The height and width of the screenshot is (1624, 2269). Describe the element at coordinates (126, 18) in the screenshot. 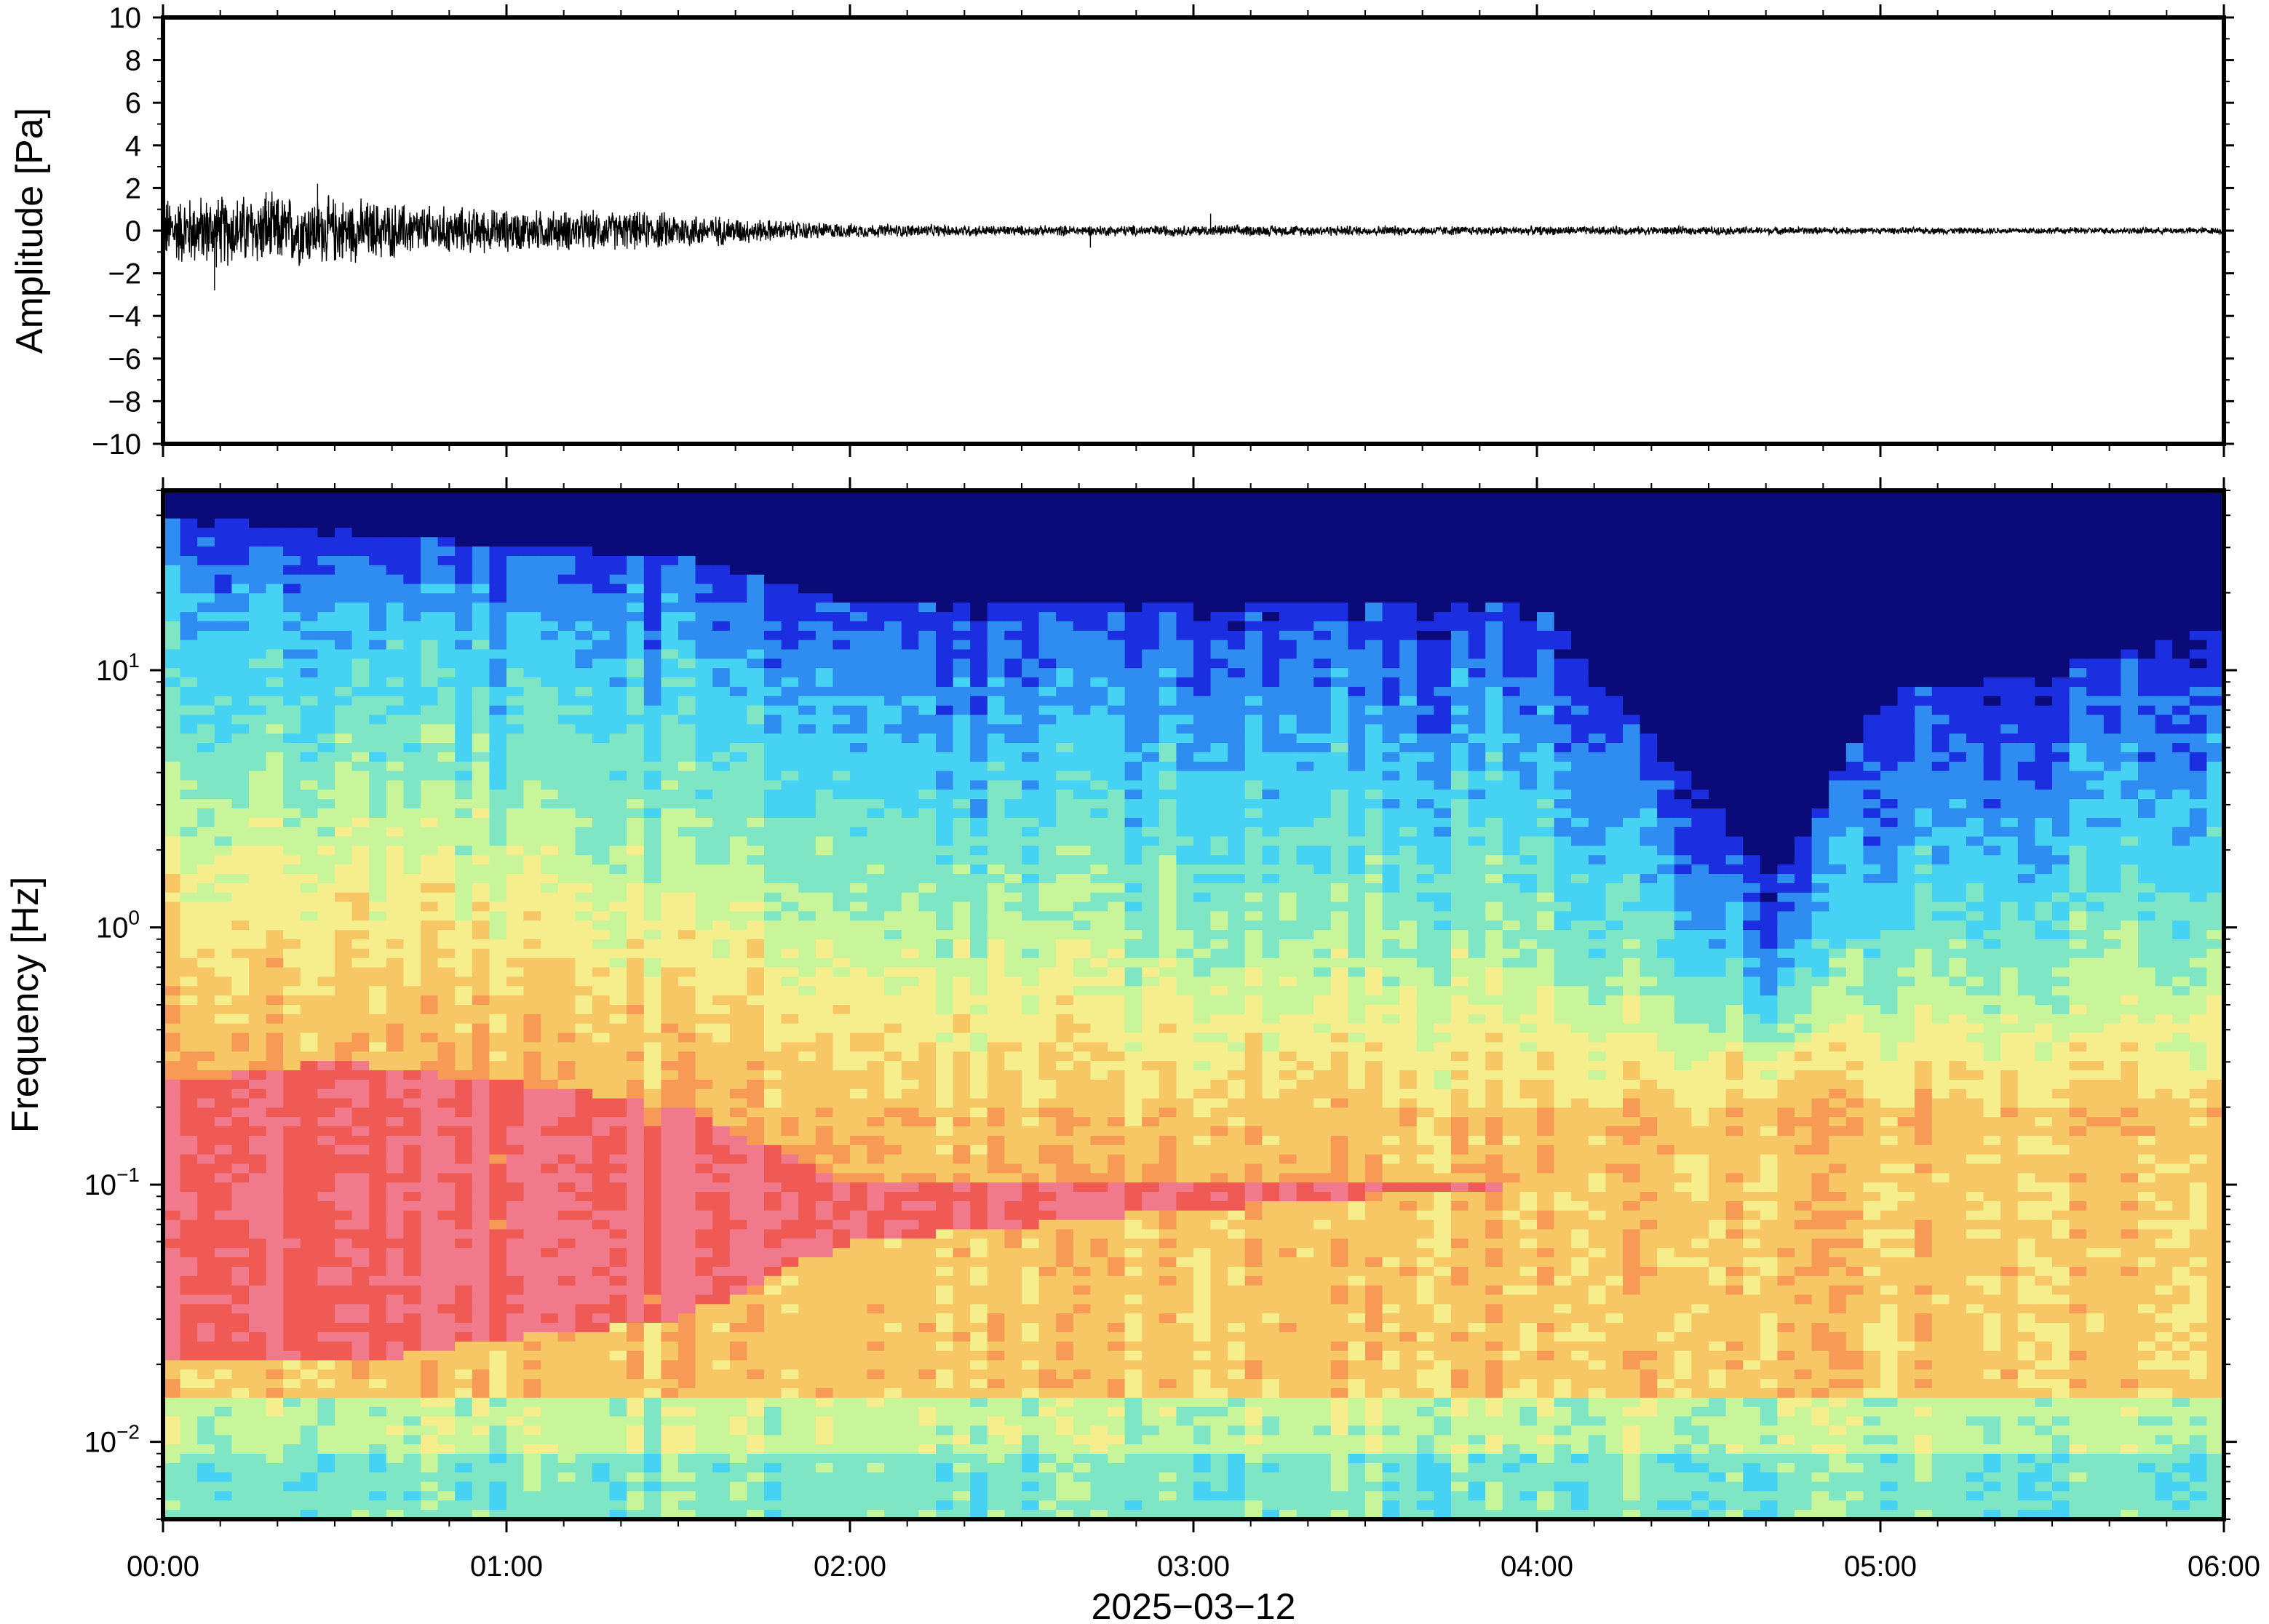

I see `waveform-ytick-label: 10` at that location.